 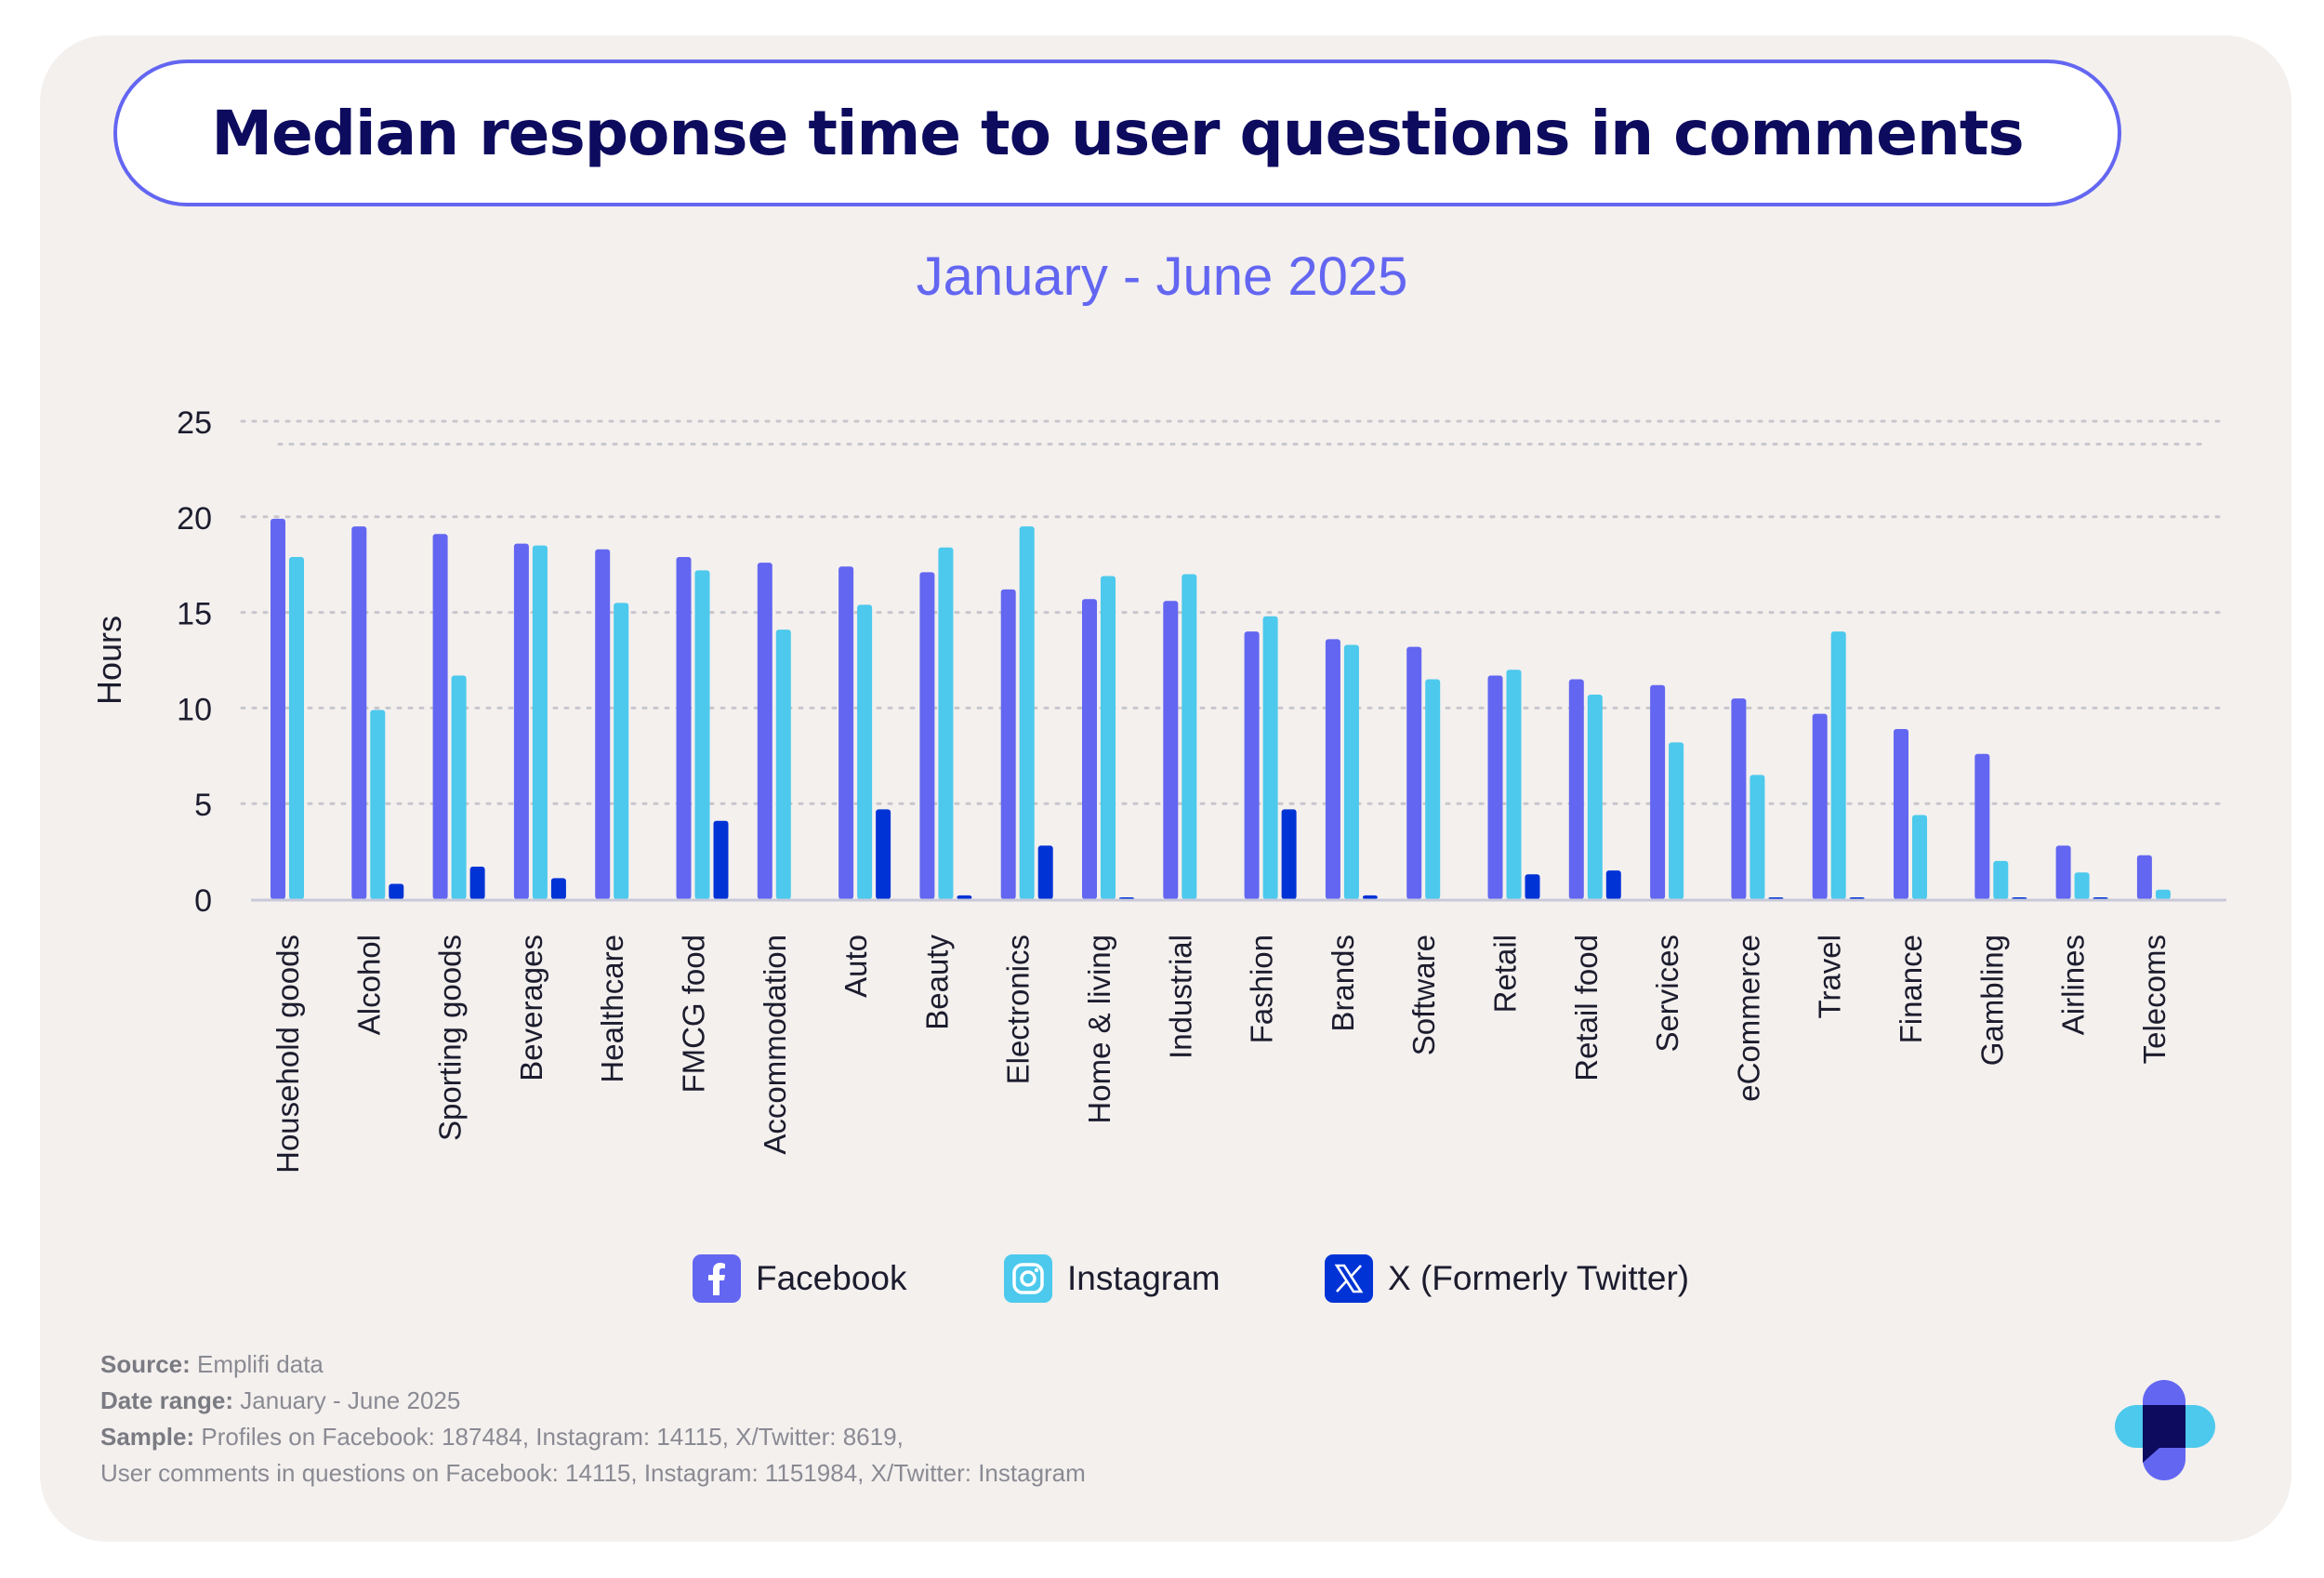 What do you see at coordinates (2154, 999) in the screenshot?
I see `x-tick-label: Telecoms` at bounding box center [2154, 999].